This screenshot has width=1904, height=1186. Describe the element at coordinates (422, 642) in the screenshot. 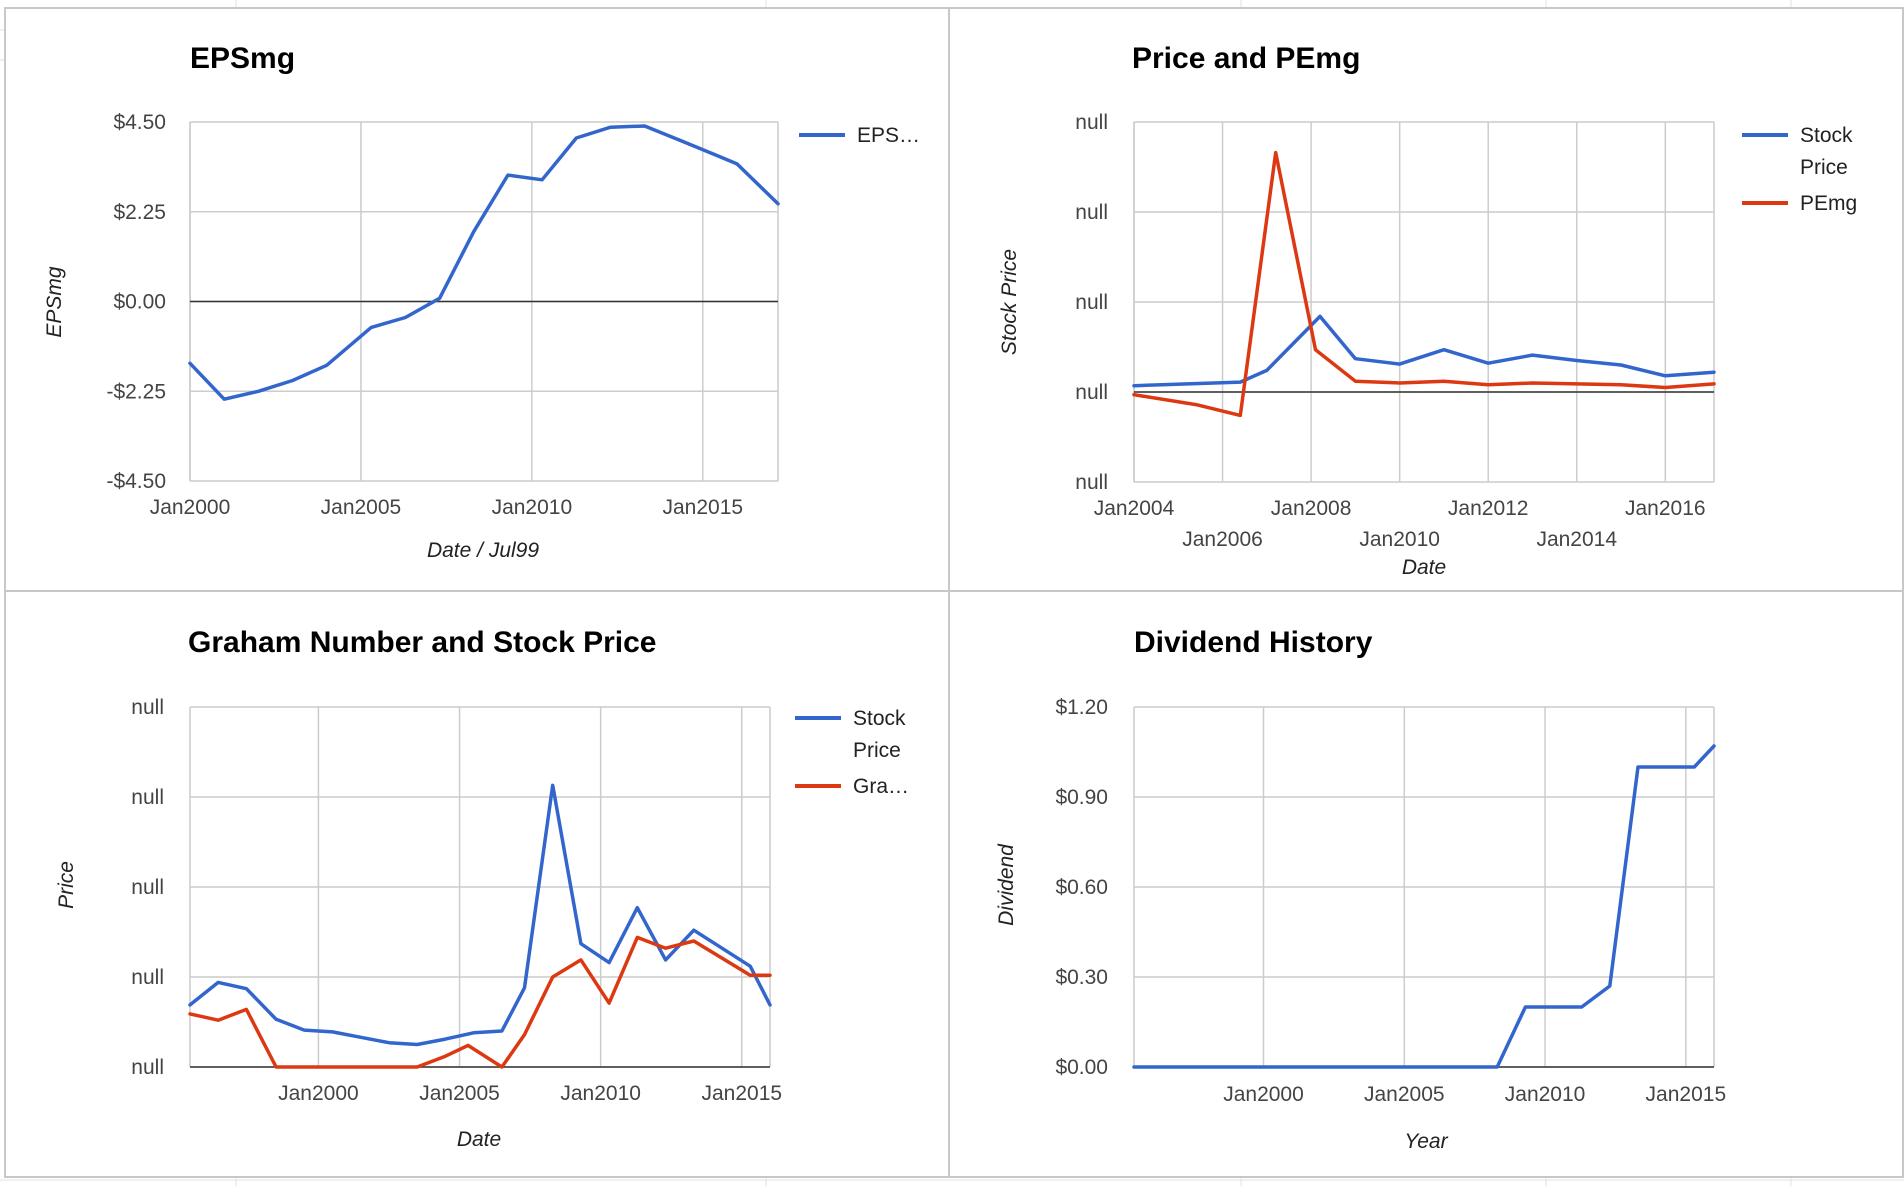

I see `chart-title: Graham Number and Stock Price` at that location.